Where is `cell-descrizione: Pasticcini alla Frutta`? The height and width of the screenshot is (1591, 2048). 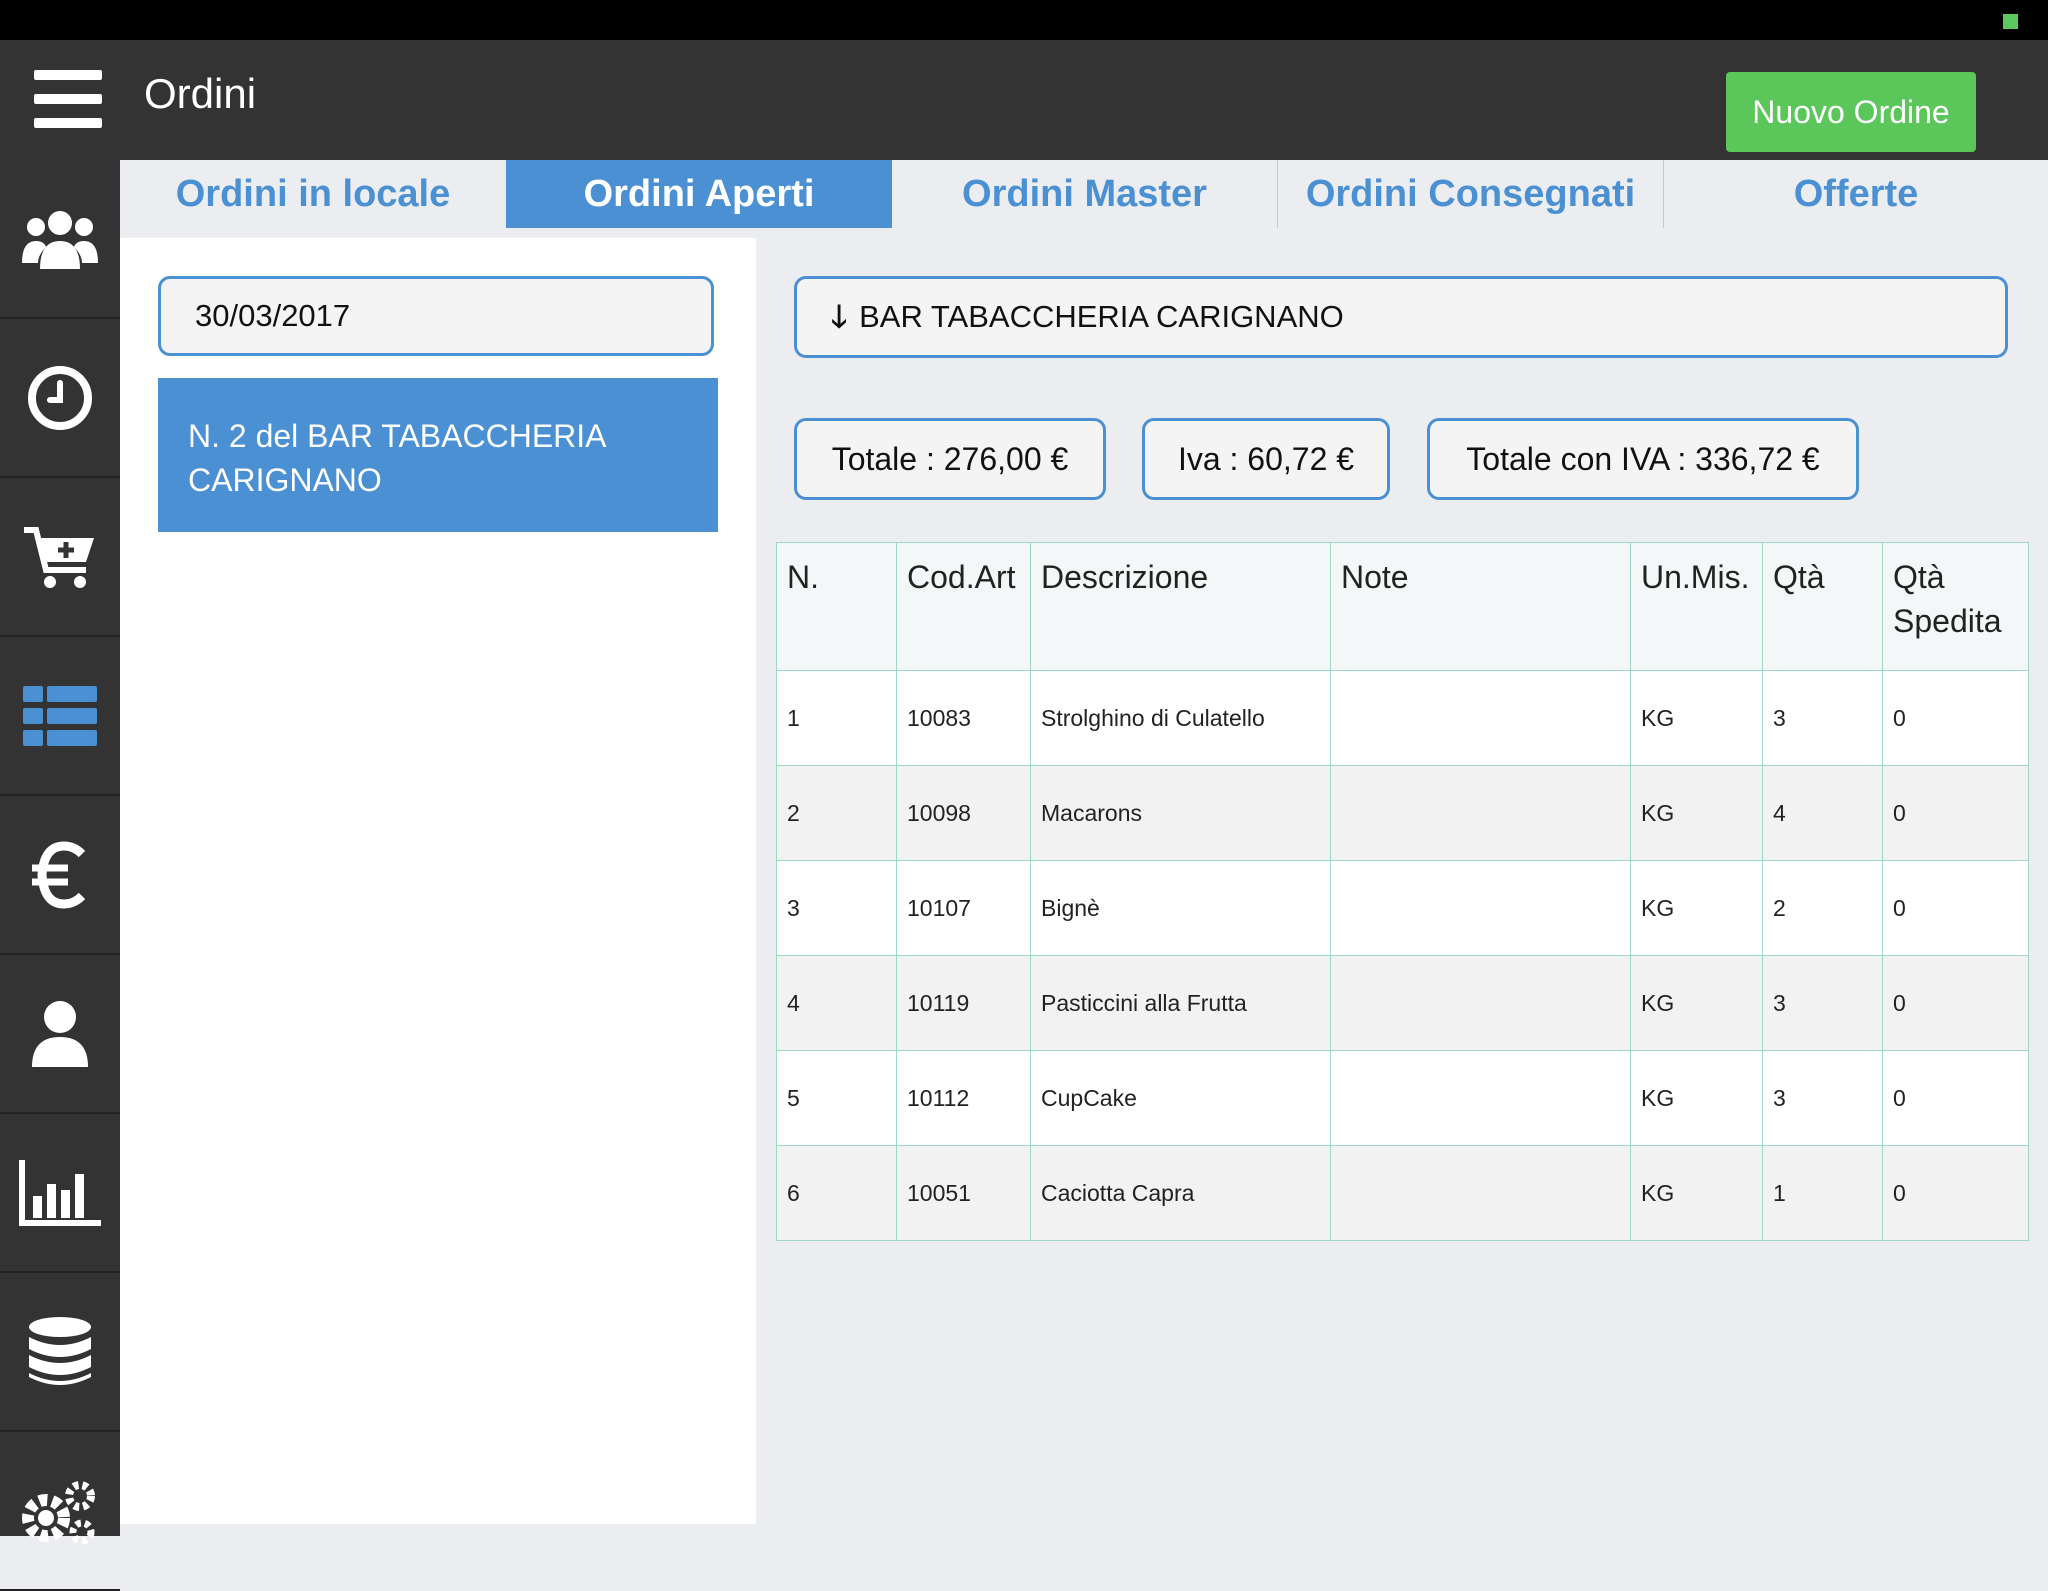 cell-descrizione: Pasticcini alla Frutta is located at coordinates (1180, 1003).